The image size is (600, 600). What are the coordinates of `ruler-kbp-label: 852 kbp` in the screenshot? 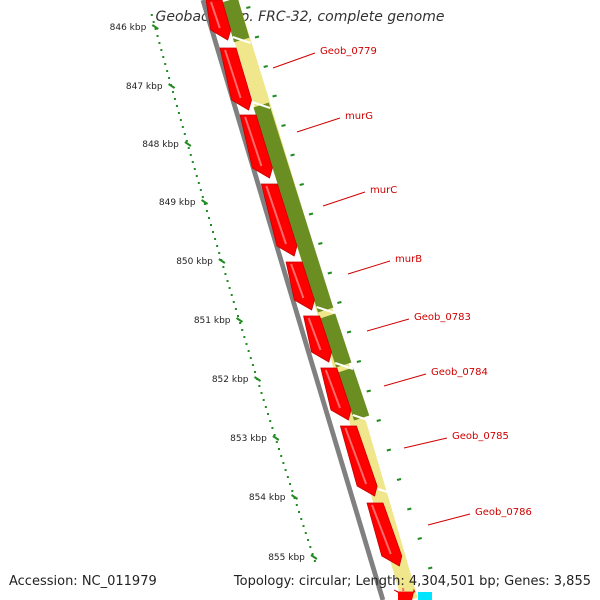 It's located at (230, 380).